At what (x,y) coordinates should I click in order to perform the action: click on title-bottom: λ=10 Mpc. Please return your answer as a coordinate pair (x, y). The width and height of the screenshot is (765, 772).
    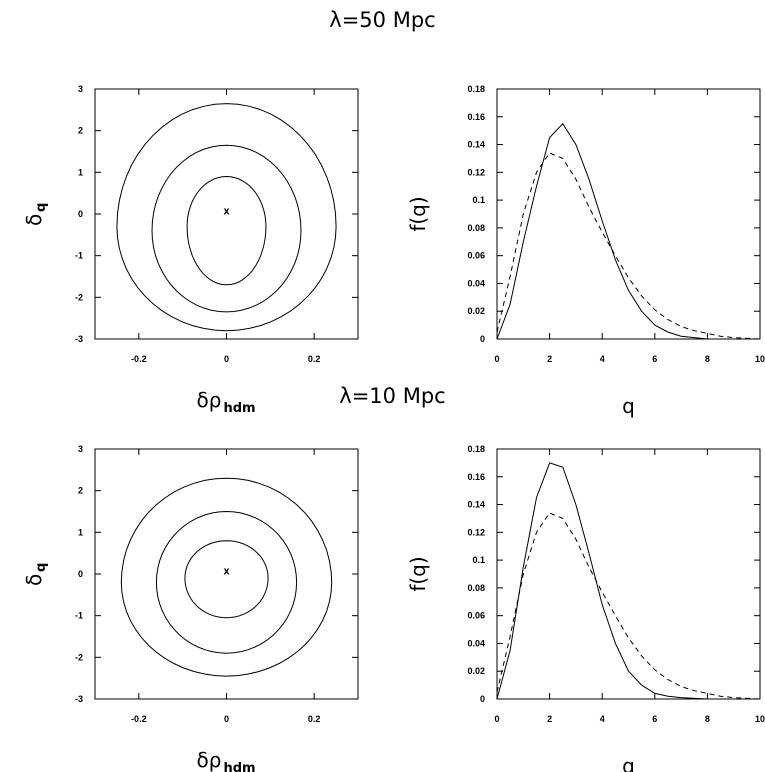
    Looking at the image, I should click on (392, 396).